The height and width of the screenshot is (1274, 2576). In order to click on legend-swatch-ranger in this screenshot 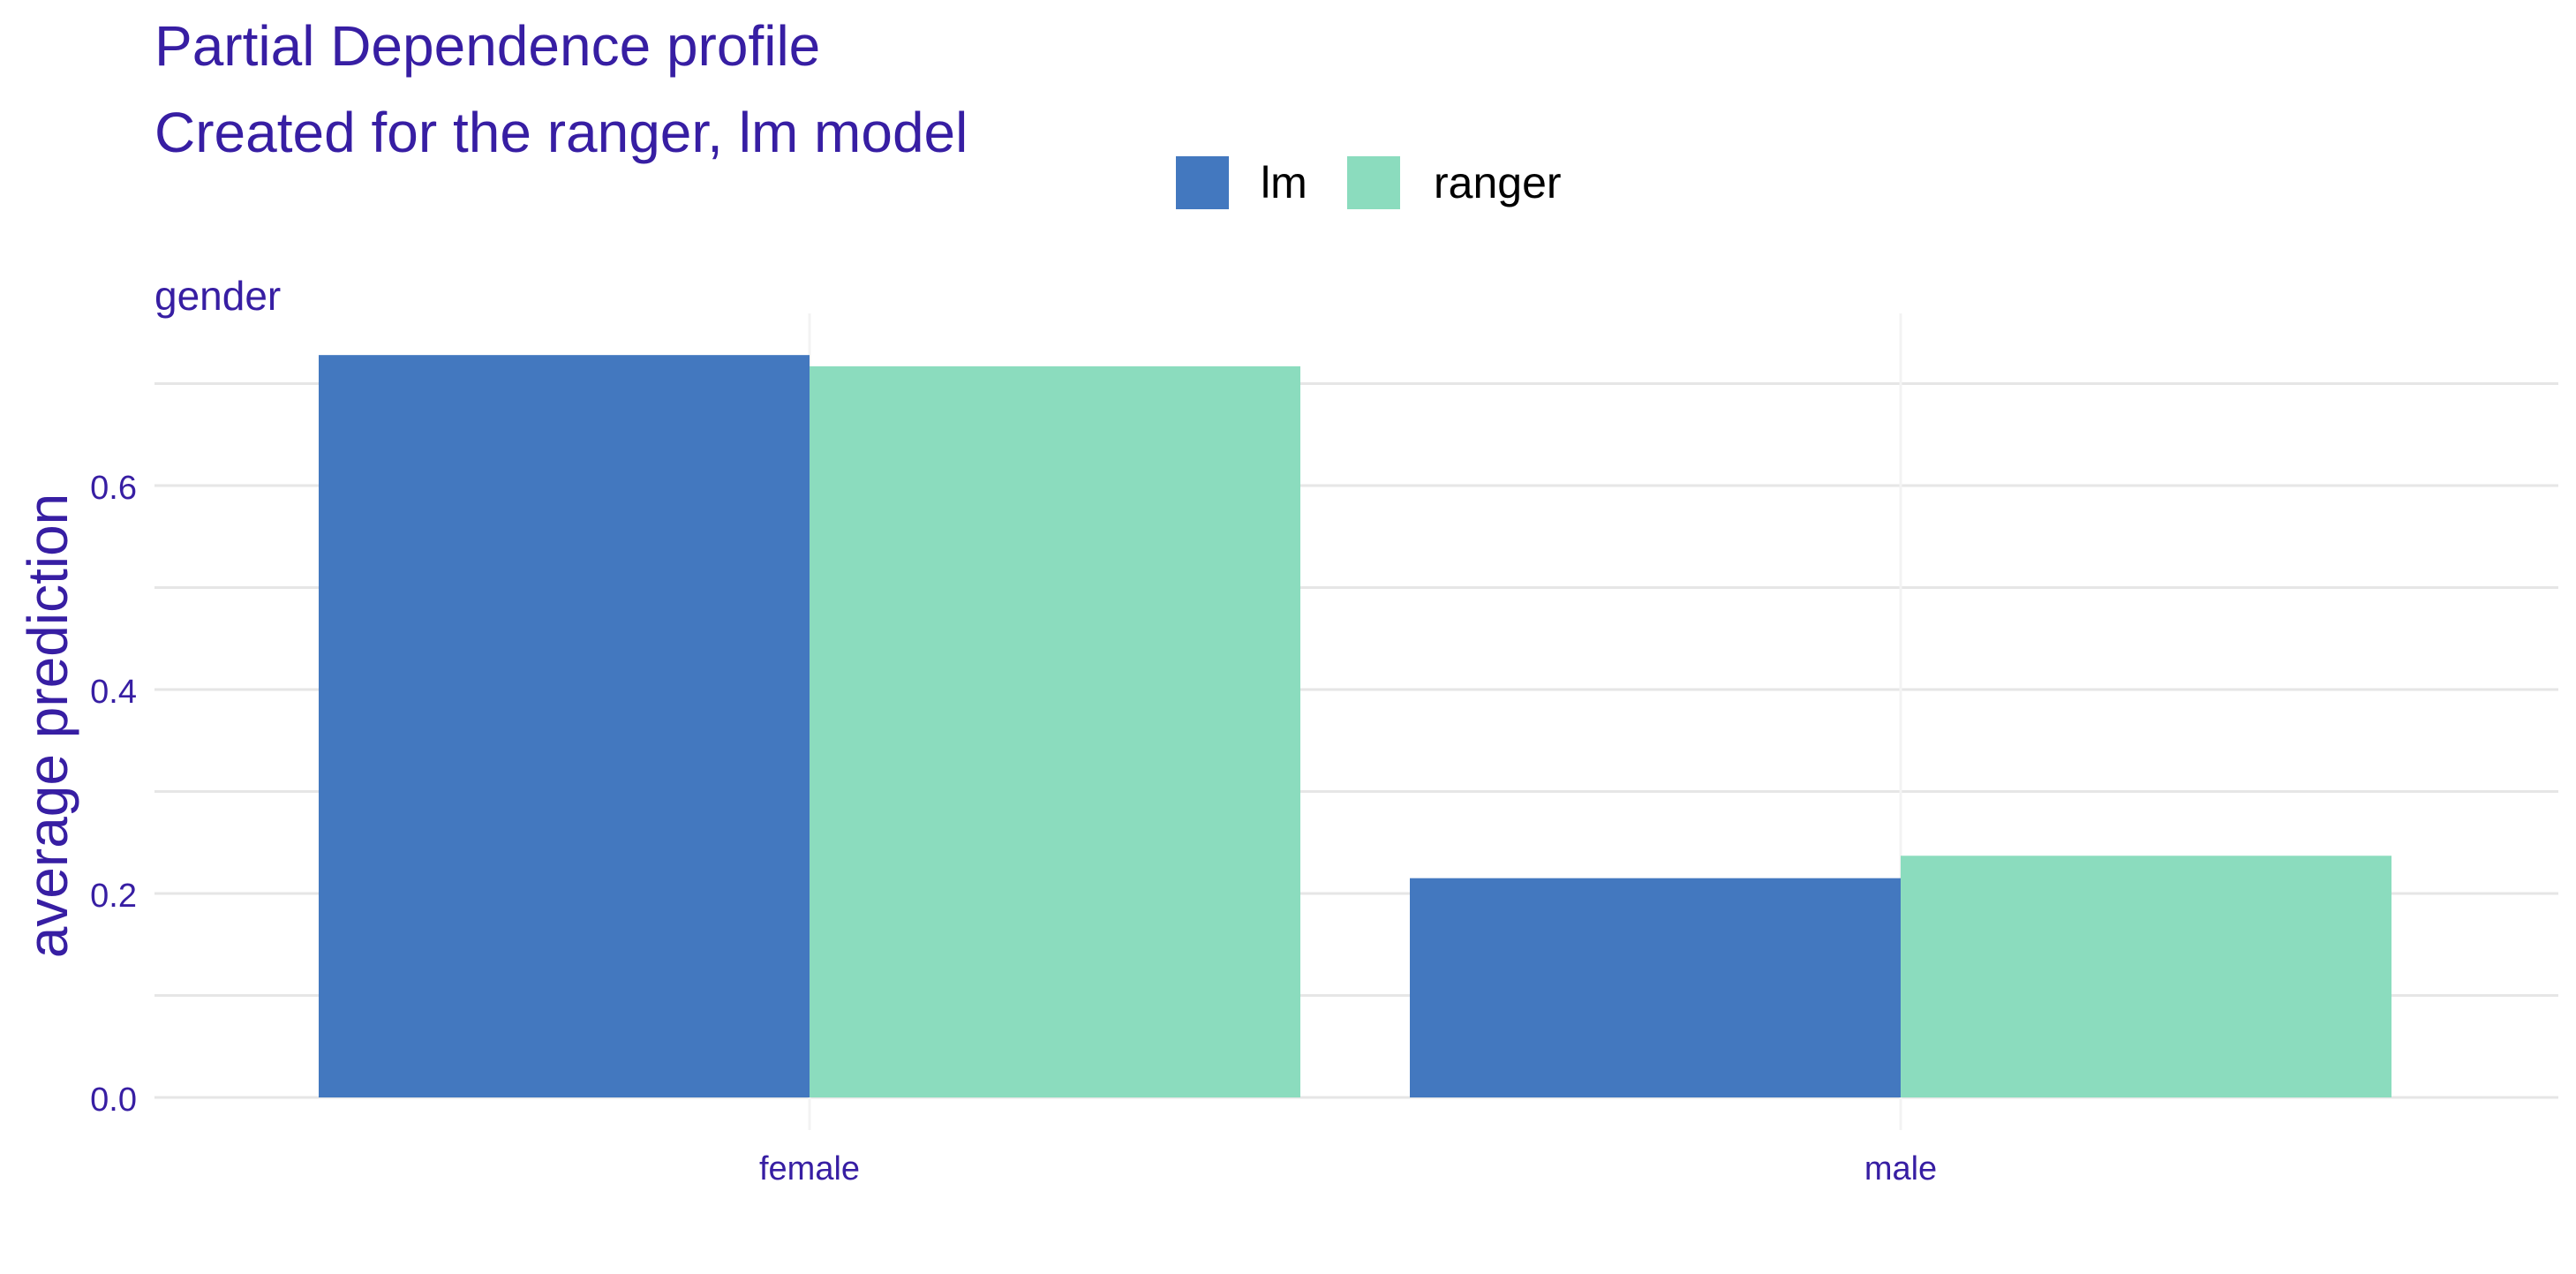, I will do `click(1373, 182)`.